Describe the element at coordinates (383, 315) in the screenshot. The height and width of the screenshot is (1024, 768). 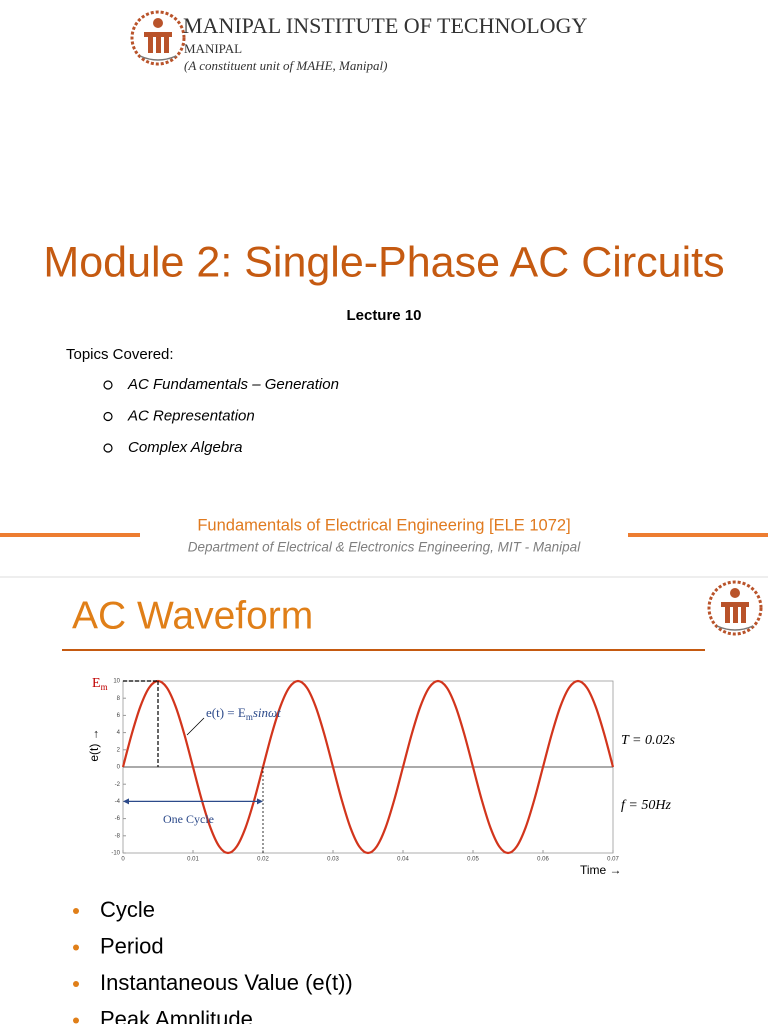
I see `lecture: Lecture 10` at that location.